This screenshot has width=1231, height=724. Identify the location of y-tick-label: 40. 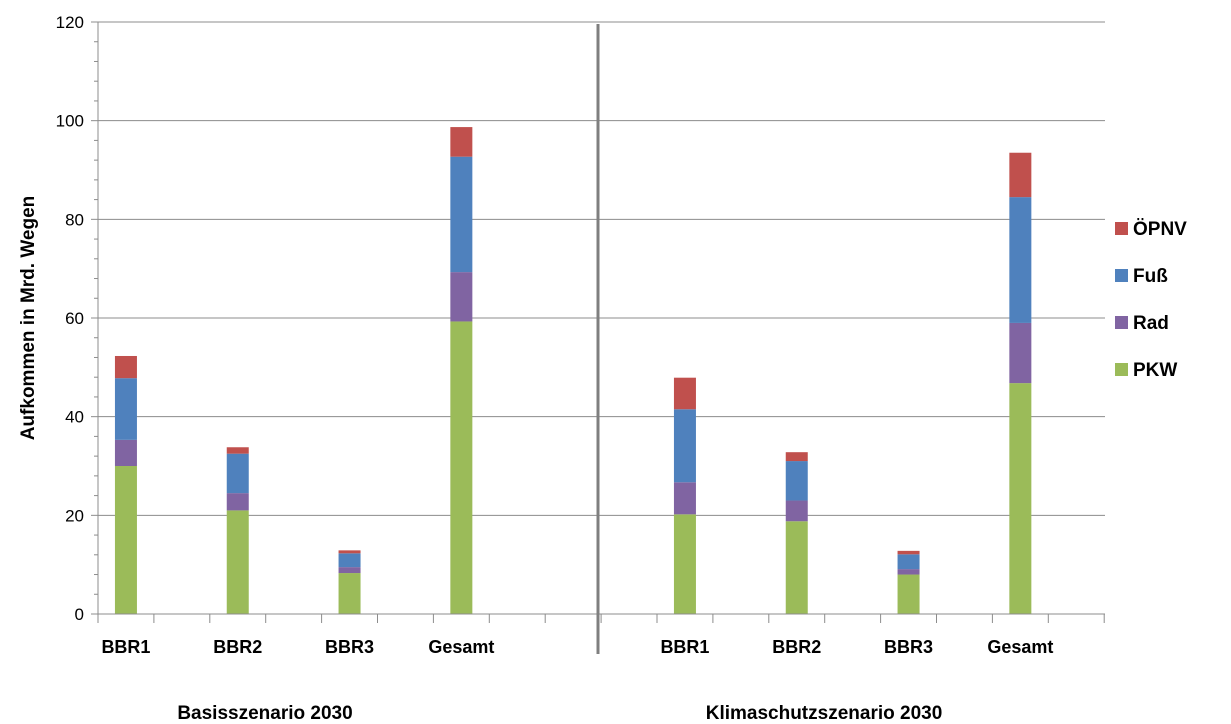
(74, 417).